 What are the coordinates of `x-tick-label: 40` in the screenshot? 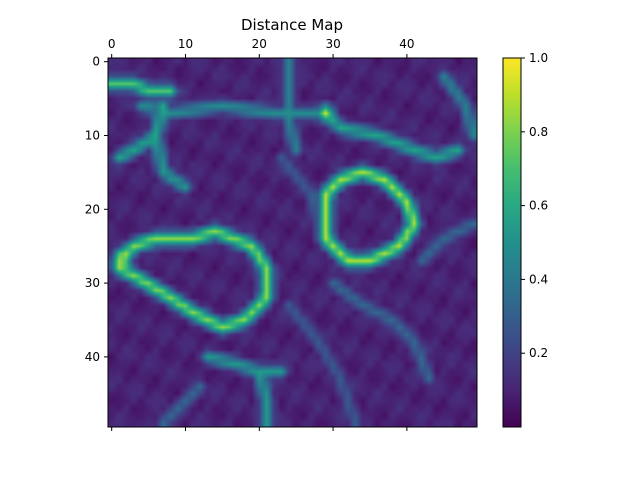 It's located at (406, 44).